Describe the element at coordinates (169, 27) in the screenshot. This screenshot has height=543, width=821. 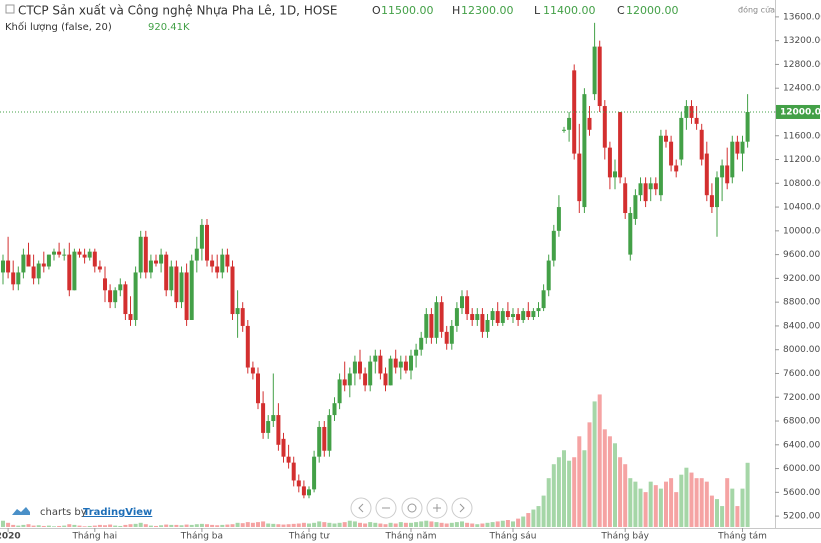
I see `volume-legend-value: 920.41K` at that location.